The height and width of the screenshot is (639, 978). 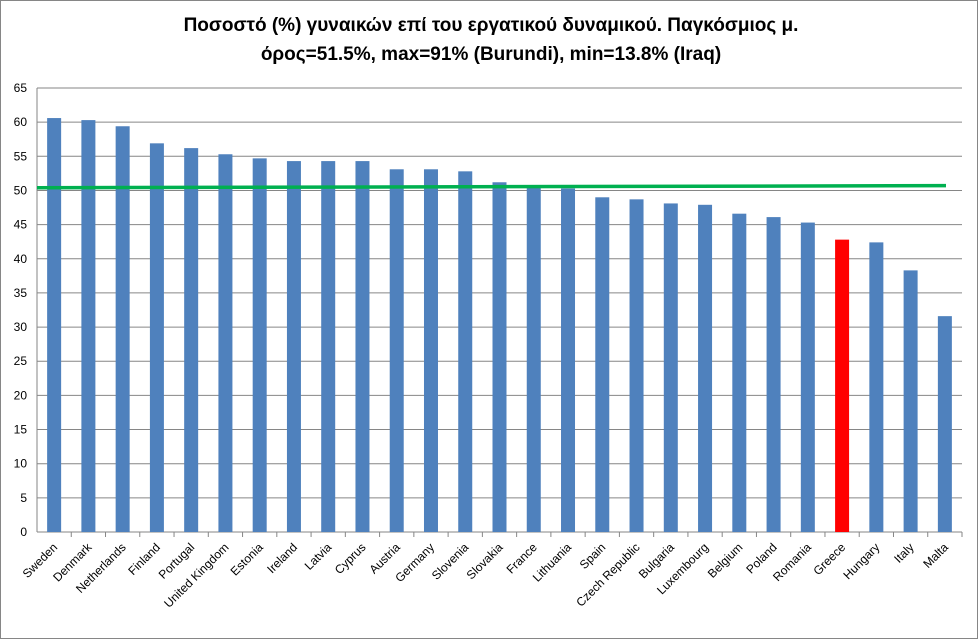 I want to click on y-tick-label: 40, so click(x=21, y=259).